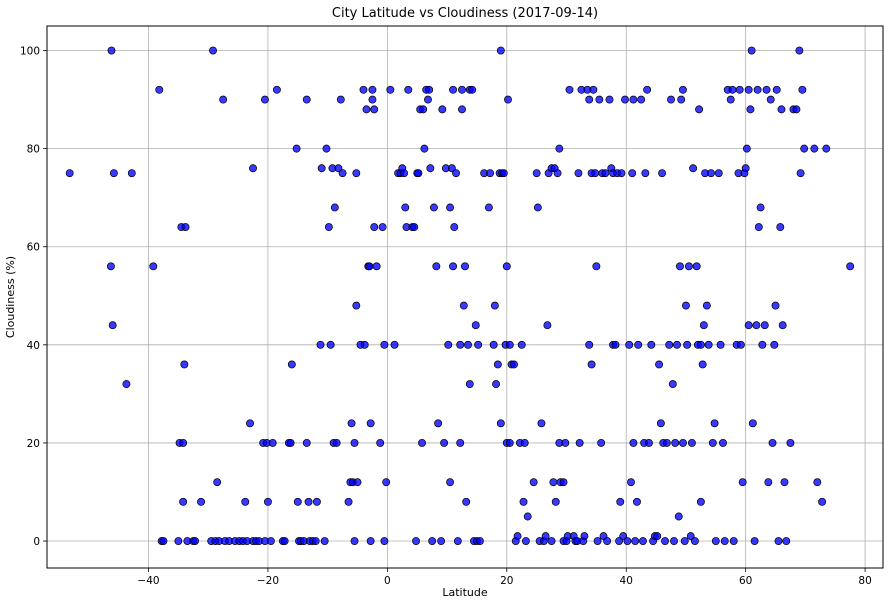 The width and height of the screenshot is (895, 604). Describe the element at coordinates (387, 581) in the screenshot. I see `x-tick-label: 0` at that location.